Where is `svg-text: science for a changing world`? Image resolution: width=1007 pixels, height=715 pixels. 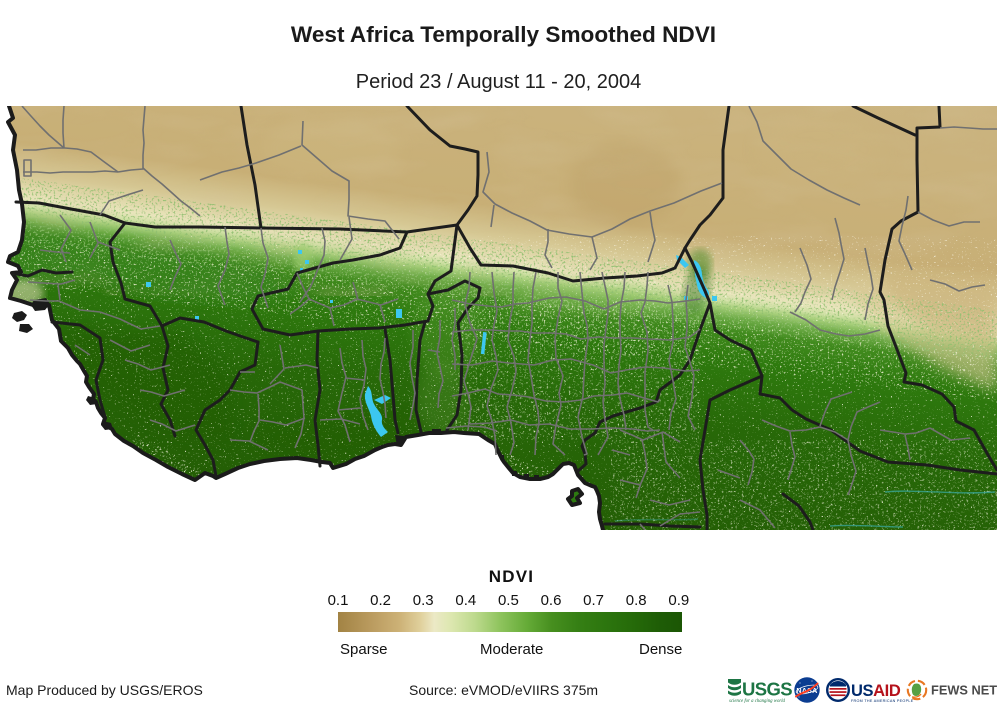 svg-text: science for a changing world is located at coordinates (757, 701).